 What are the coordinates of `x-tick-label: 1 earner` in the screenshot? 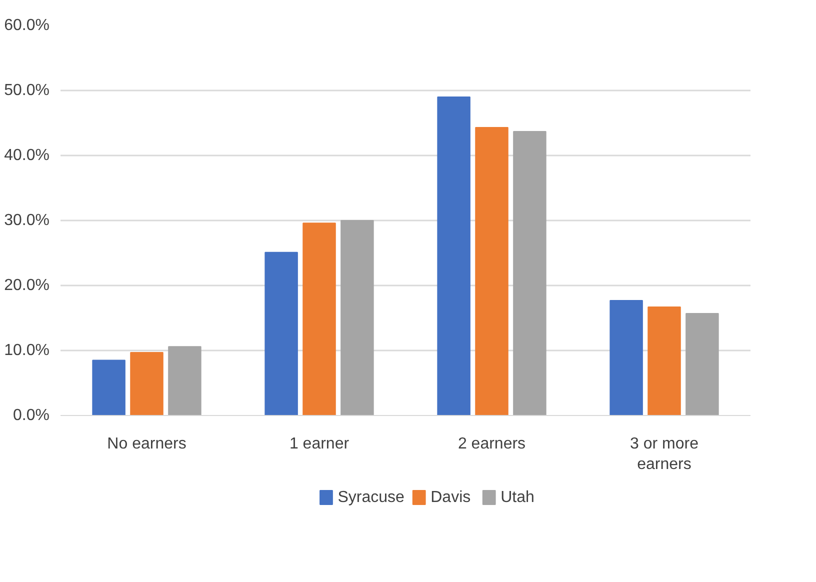 It's located at (319, 444).